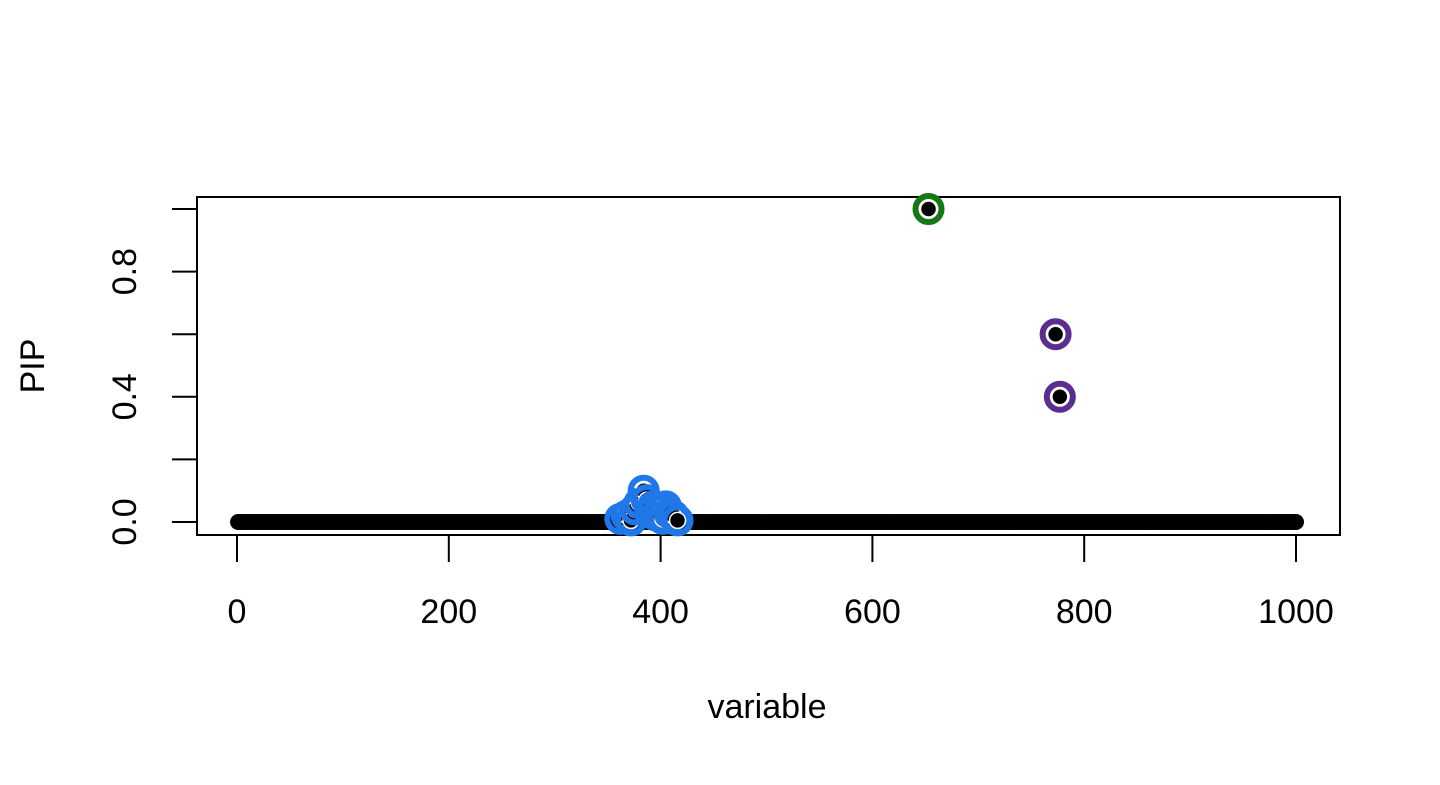 This screenshot has width=1440, height=785. What do you see at coordinates (1296, 612) in the screenshot?
I see `x-tick-label-1000: 1000` at bounding box center [1296, 612].